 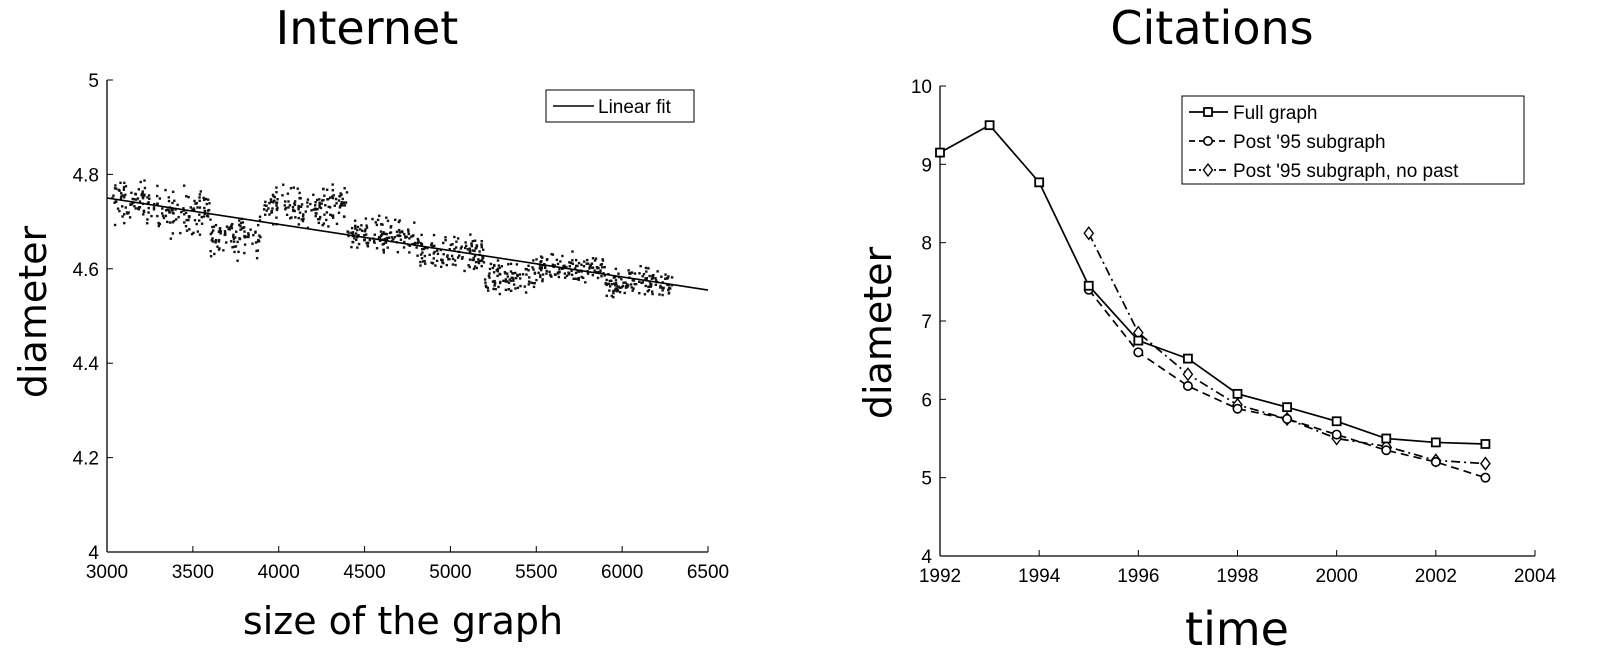 I want to click on legend-diamond-marker, so click(x=1208, y=170).